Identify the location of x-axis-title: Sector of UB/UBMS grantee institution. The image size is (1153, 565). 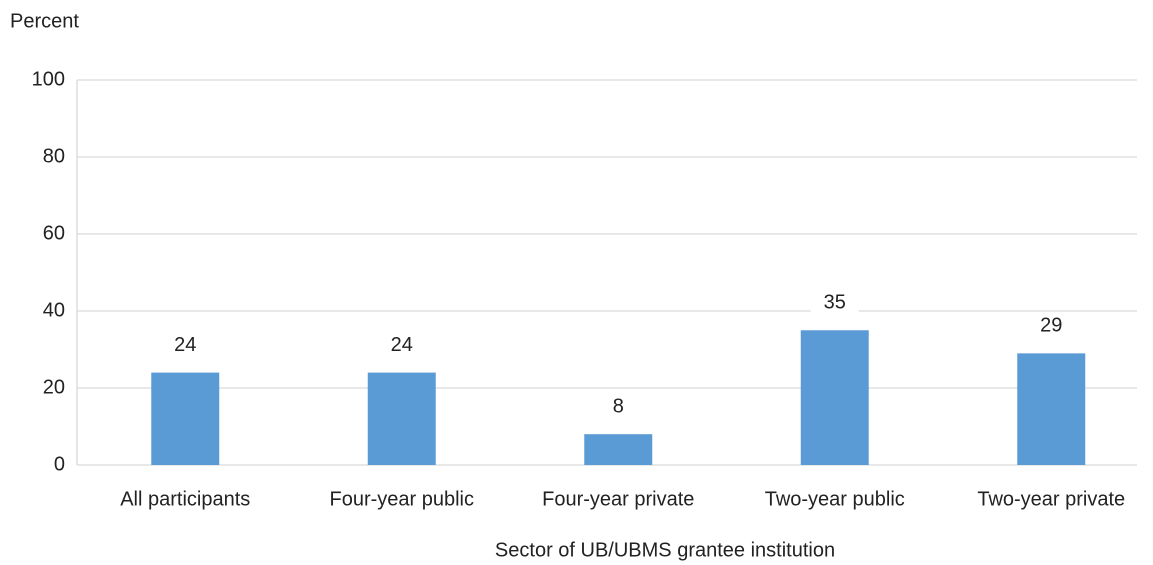
(665, 550).